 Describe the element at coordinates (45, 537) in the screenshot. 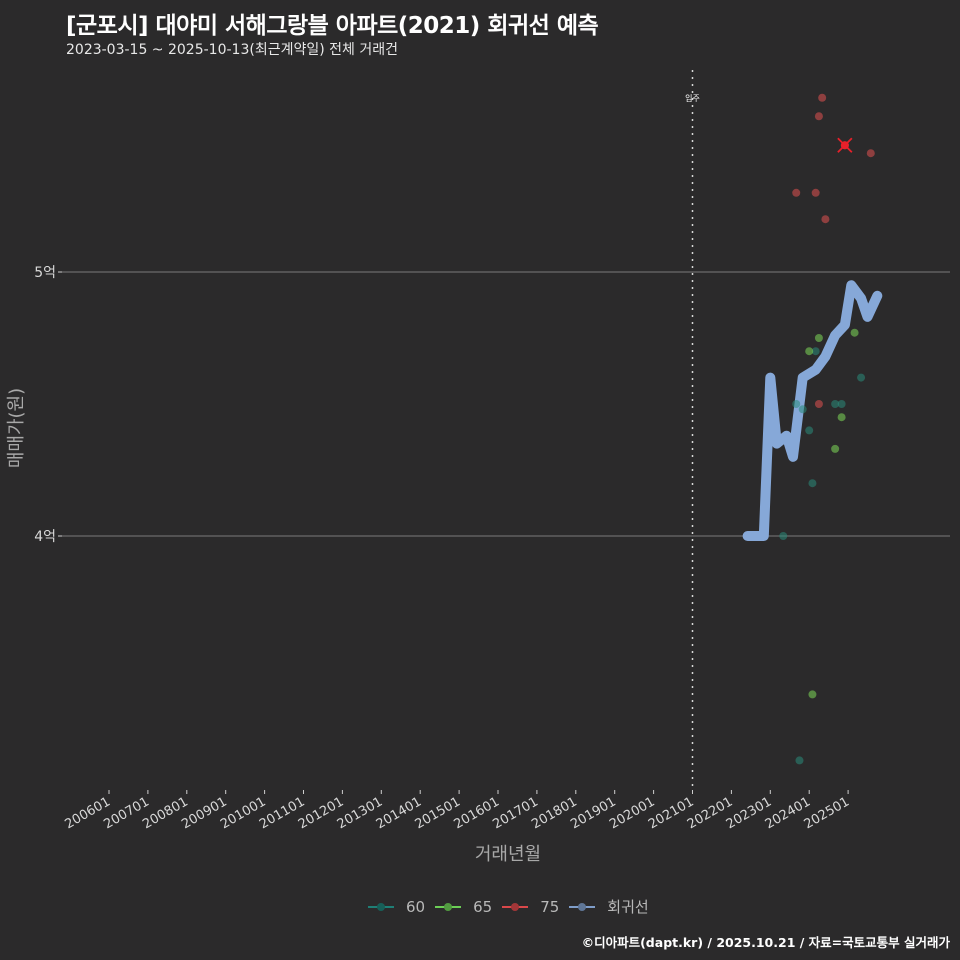

I see `y-tick-label: 4억` at that location.